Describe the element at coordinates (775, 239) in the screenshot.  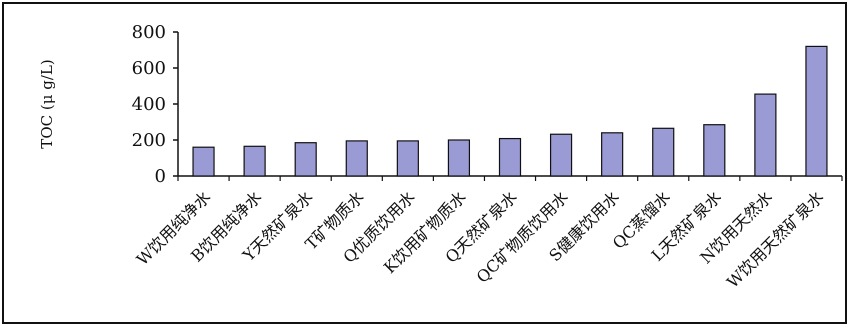
I see `category-label: W饮用天然矿泉水` at that location.